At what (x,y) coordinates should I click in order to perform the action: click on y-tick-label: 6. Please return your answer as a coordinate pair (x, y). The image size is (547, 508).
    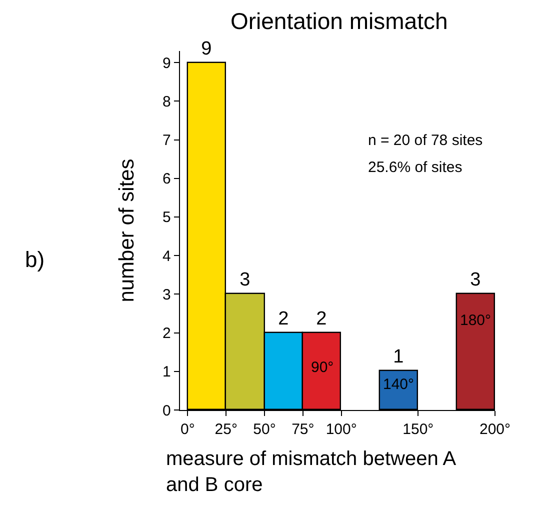
    Looking at the image, I should click on (166, 179).